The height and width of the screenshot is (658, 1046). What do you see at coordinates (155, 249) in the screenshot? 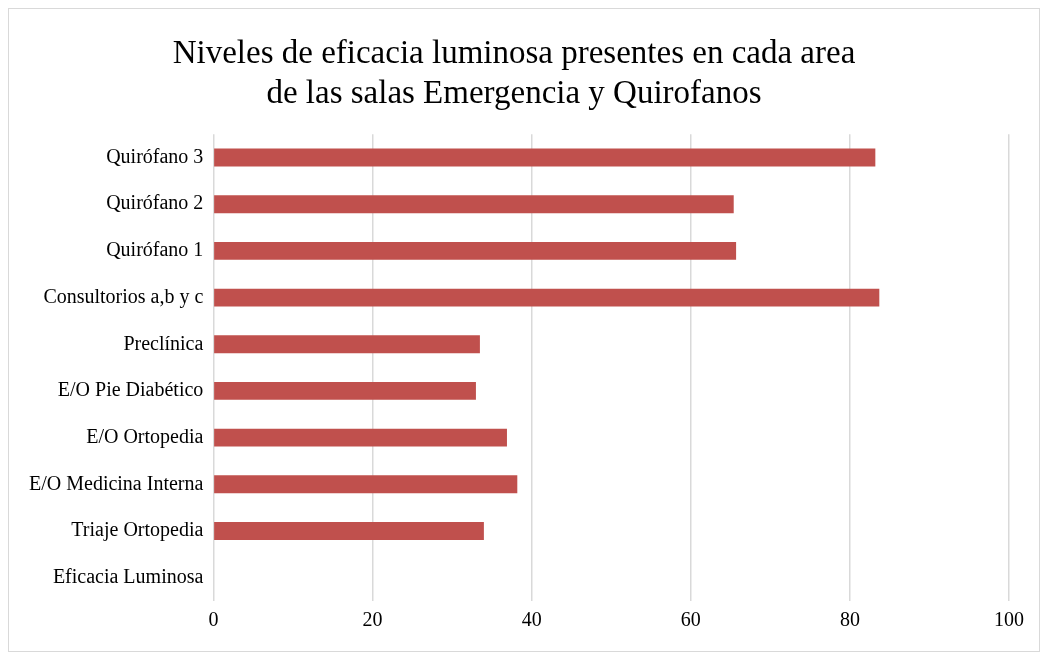
I see `y-tick-label: Quirófano 1` at bounding box center [155, 249].